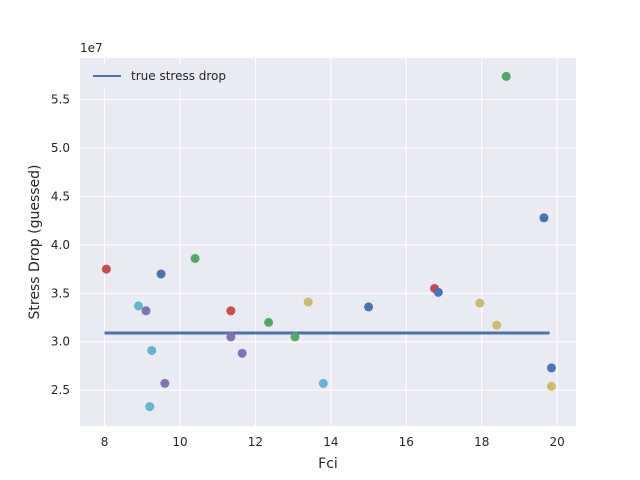 The width and height of the screenshot is (640, 480). Describe the element at coordinates (328, 464) in the screenshot. I see `x-axis-label: Fci` at that location.